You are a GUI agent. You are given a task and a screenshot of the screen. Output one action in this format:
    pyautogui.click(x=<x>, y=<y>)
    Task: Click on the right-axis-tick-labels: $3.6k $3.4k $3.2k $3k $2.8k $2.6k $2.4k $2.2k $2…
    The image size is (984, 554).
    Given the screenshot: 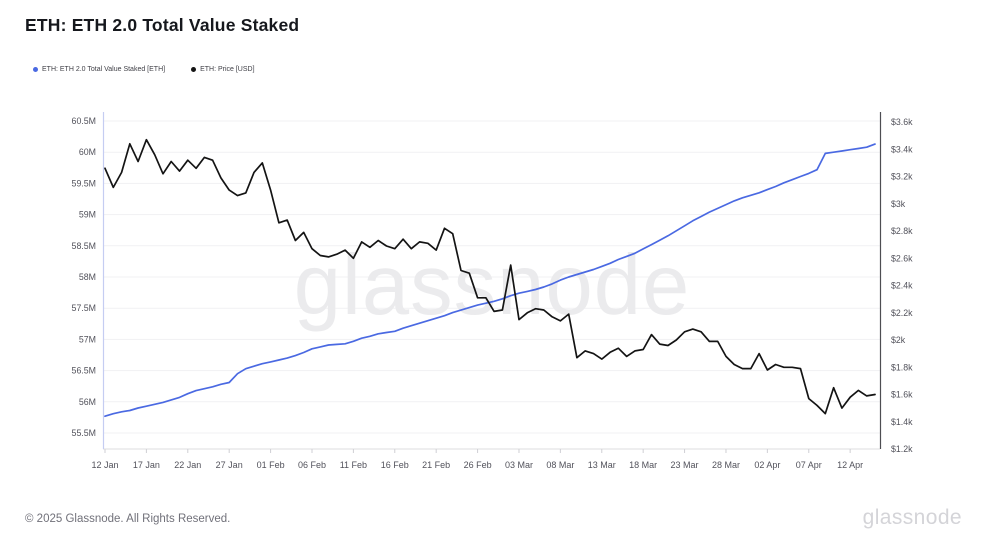 What is the action you would take?
    pyautogui.click(x=902, y=285)
    